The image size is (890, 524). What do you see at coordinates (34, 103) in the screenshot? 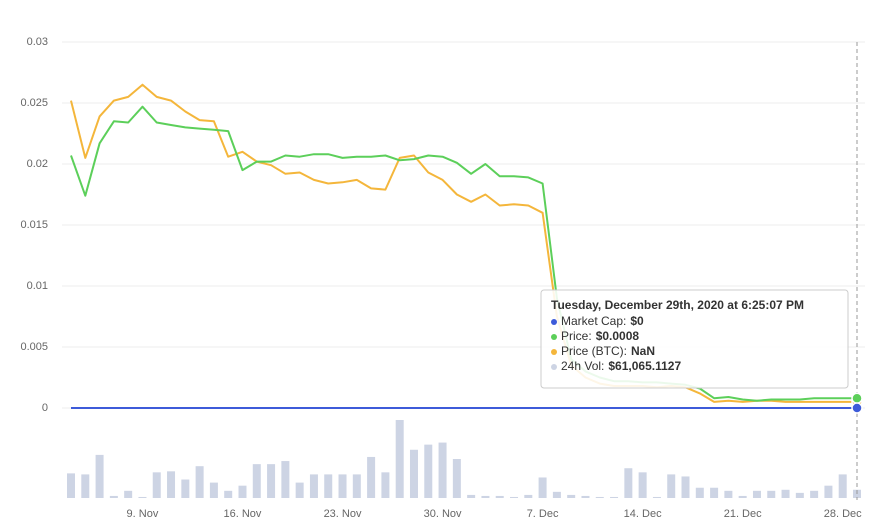
I see `y-tick-label: 0.025` at bounding box center [34, 103].